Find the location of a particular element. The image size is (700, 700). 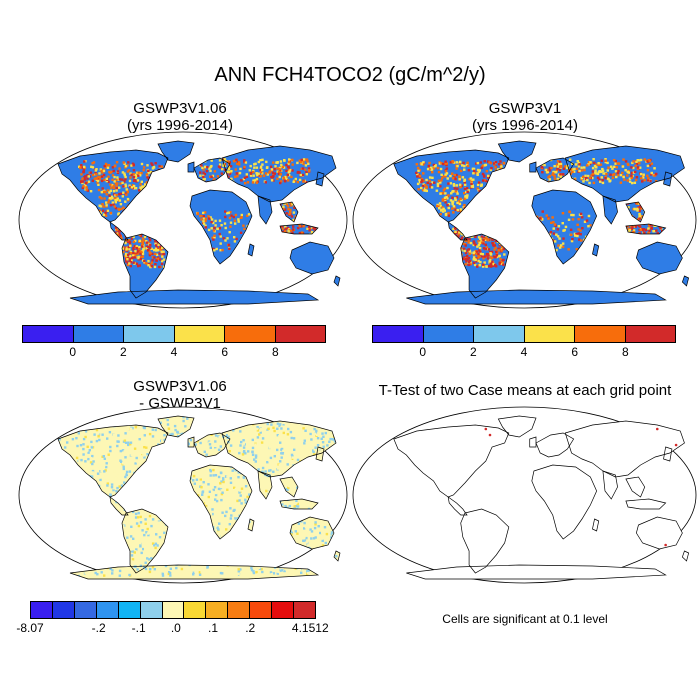

colorbar-tick-label: .1 is located at coordinates (213, 628).